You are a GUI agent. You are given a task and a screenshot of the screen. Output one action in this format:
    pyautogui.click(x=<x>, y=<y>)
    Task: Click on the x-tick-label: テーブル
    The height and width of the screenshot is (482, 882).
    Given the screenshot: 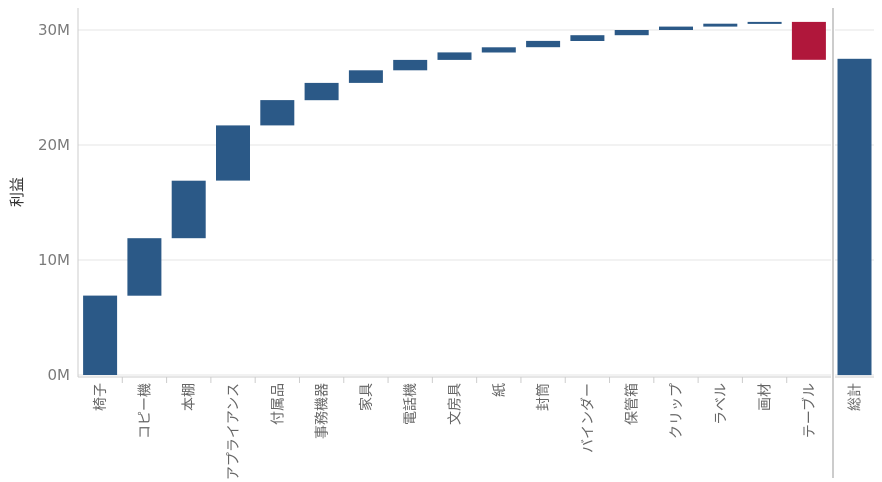 What is the action you would take?
    pyautogui.click(x=809, y=410)
    